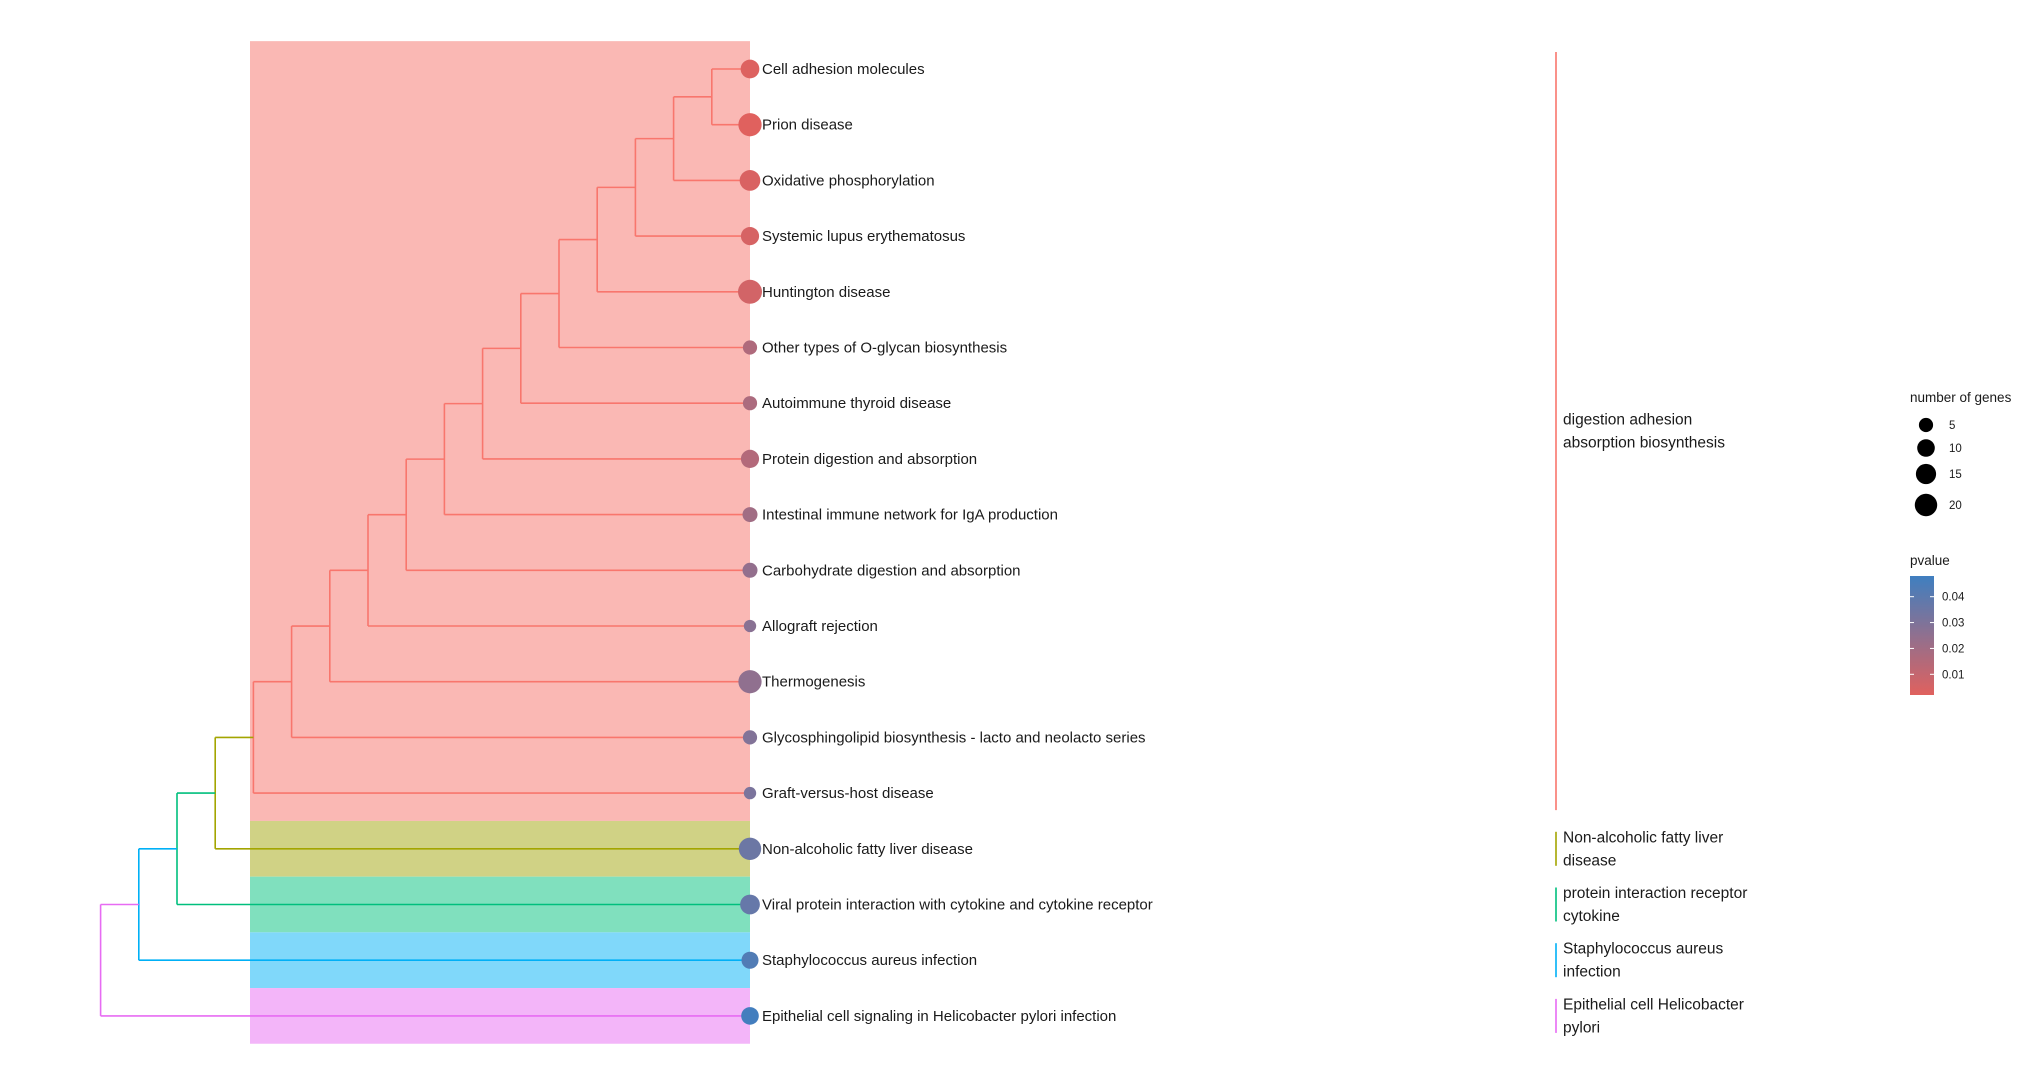 This screenshot has width=2020, height=1080. I want to click on term-label: Cell adhesion molecules, so click(843, 69).